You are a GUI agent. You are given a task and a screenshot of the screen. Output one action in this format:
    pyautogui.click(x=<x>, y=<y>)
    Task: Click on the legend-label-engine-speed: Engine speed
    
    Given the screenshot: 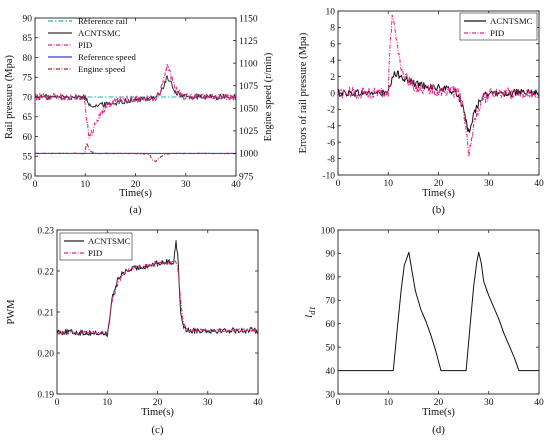 What is the action you would take?
    pyautogui.click(x=102, y=69)
    